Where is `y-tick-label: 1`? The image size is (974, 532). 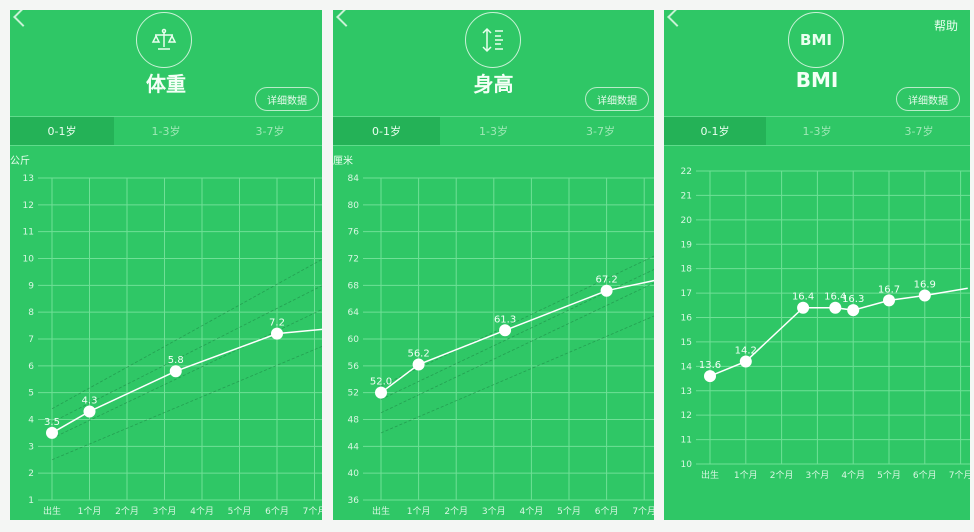
y-tick-label: 1 is located at coordinates (31, 501).